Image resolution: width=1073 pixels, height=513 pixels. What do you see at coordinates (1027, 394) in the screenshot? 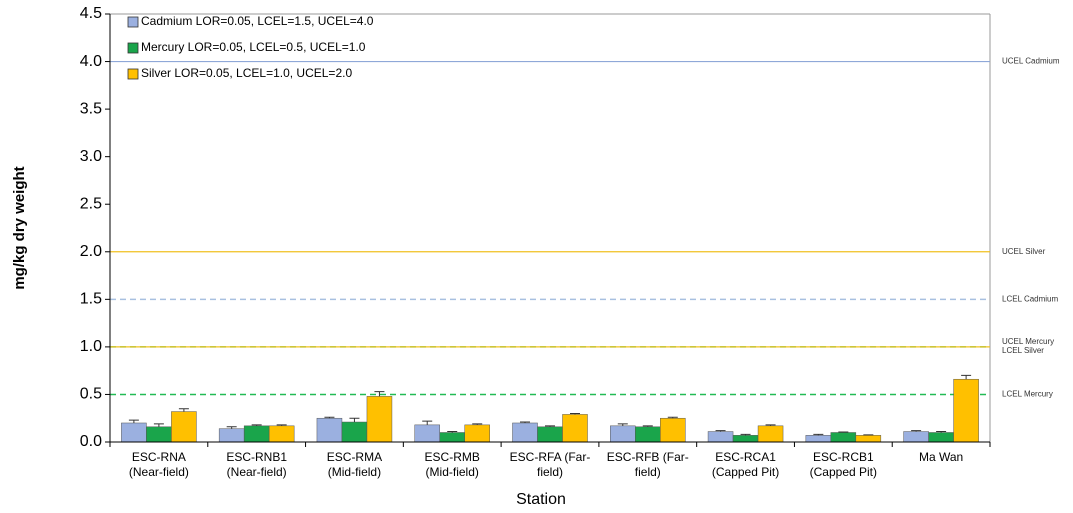
I see `reference-label: LCEL Mercury` at bounding box center [1027, 394].